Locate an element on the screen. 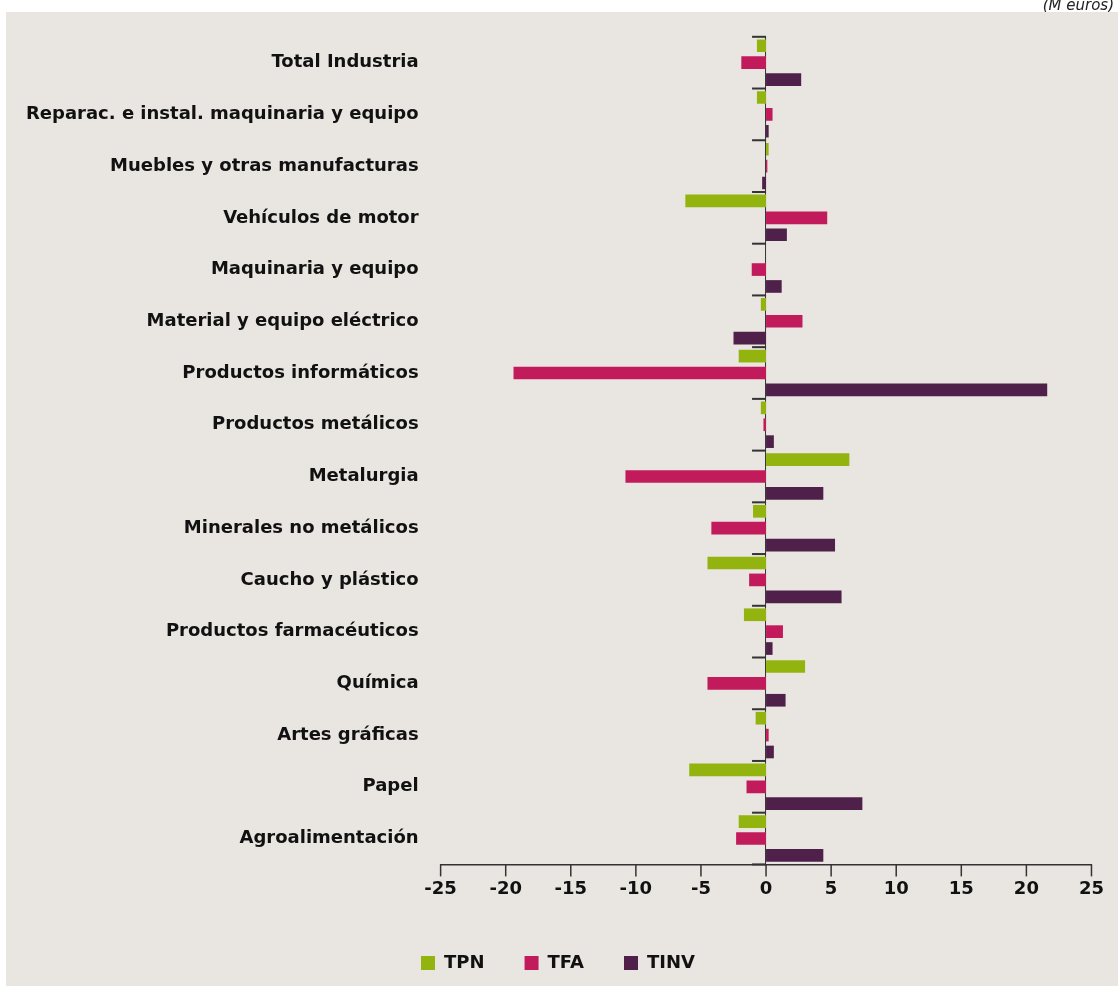  x-tick-label: -5 is located at coordinates (700, 887).